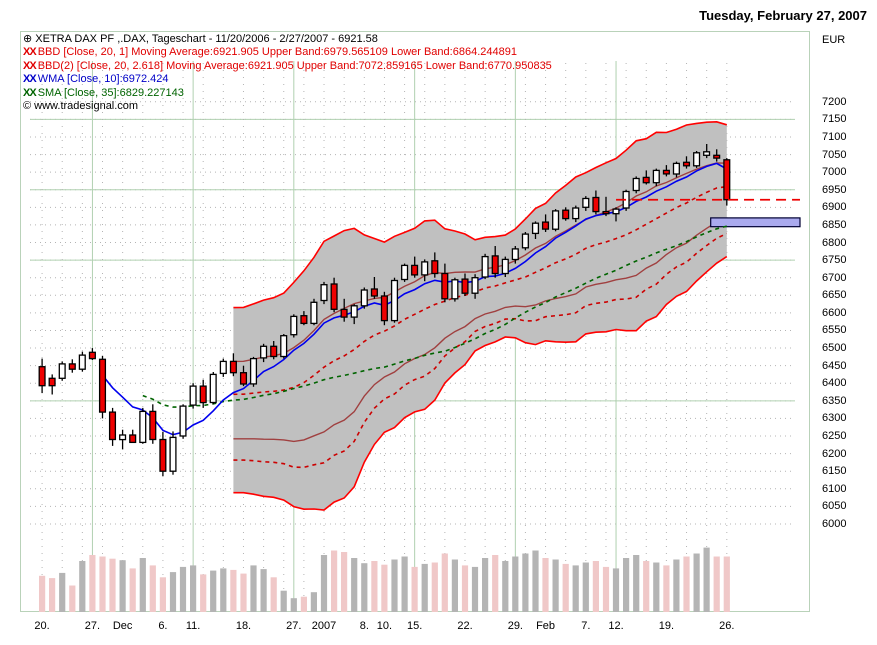  Describe the element at coordinates (834, 400) in the screenshot. I see `y-axis-tick: 6350` at that location.